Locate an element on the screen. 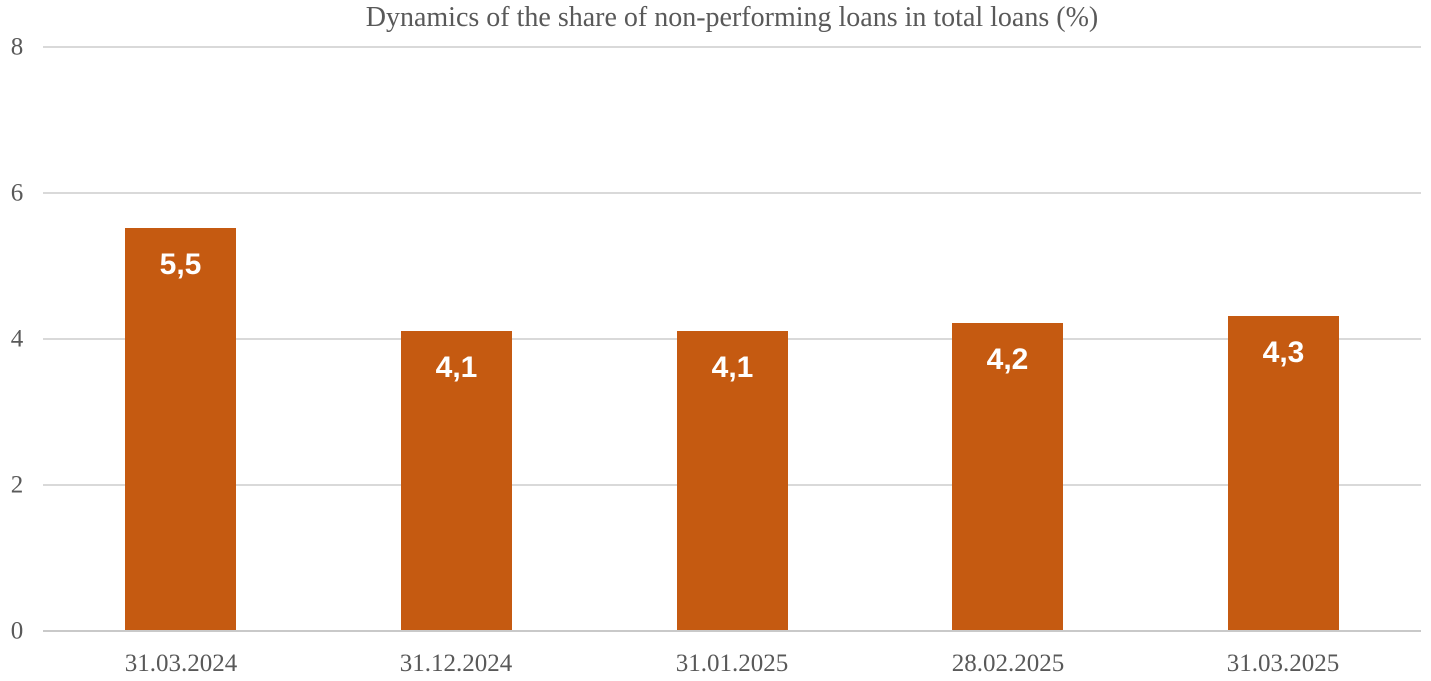  y-axis-tick-label: 6 is located at coordinates (17, 193).